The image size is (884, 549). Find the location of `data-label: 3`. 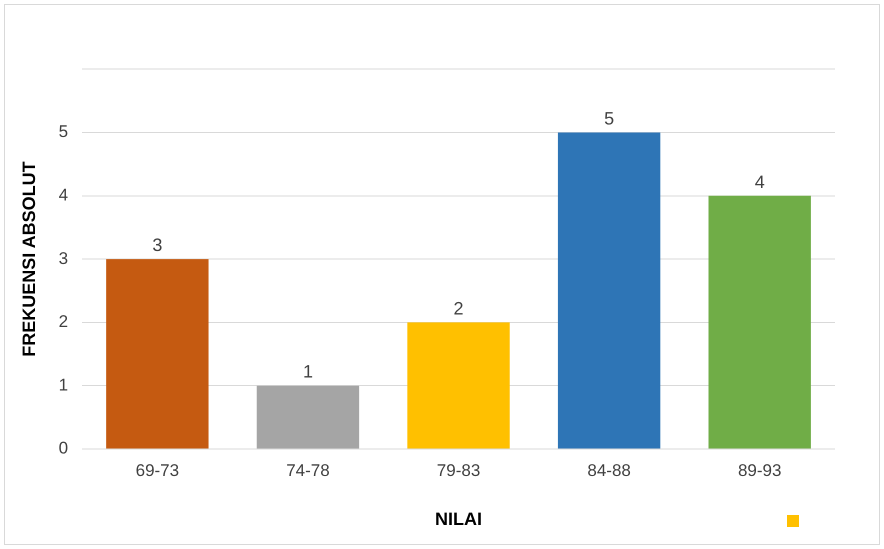

data-label: 3 is located at coordinates (157, 245).